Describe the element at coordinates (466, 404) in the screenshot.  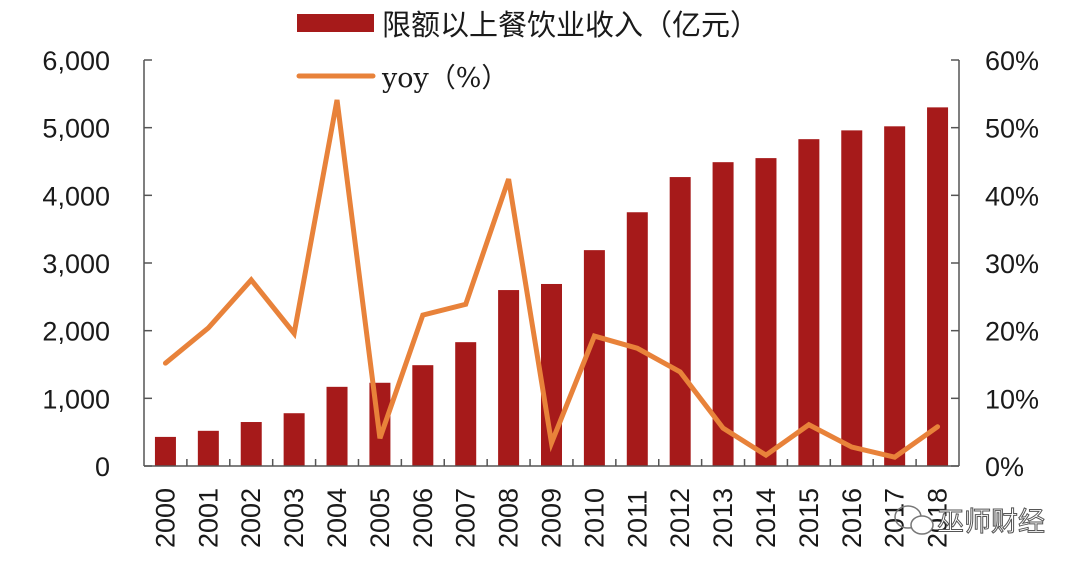
I see `bar-2007` at that location.